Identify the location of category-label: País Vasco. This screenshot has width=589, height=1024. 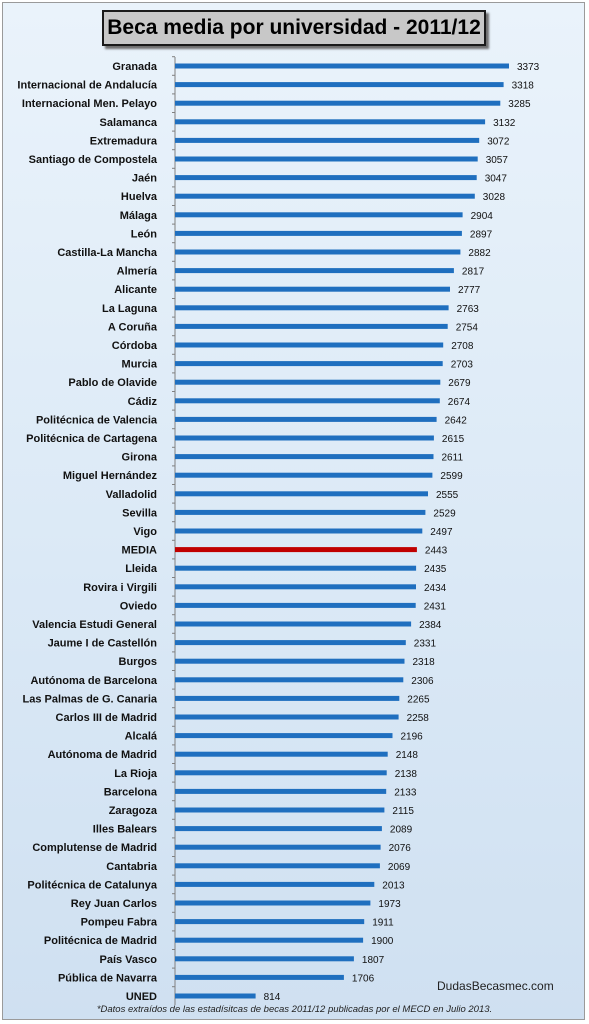
(129, 960).